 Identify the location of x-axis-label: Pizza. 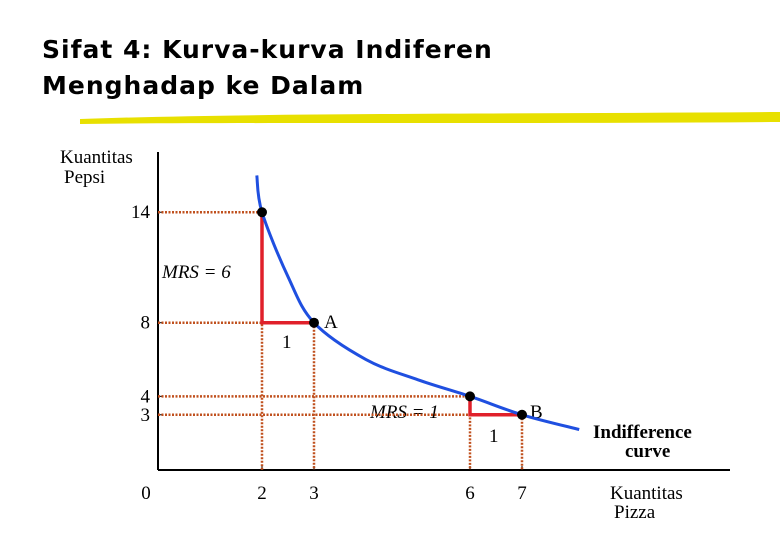
(635, 512).